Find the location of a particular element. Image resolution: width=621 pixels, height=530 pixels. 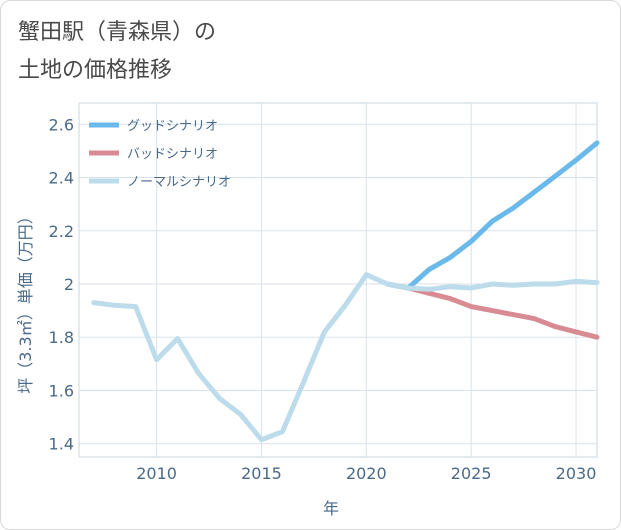

x-tick-label-2025: 2025 is located at coordinates (471, 473).